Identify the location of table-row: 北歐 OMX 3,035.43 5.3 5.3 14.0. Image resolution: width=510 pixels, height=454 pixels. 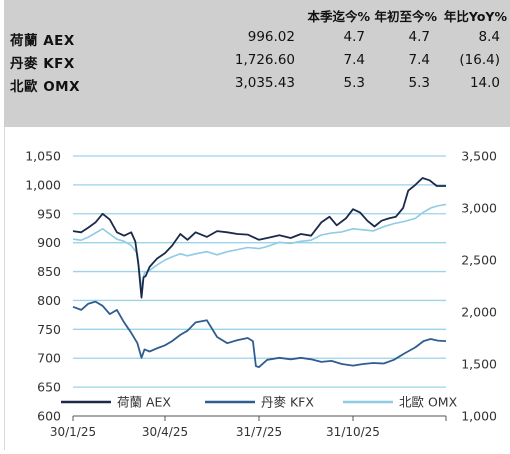
(257, 86).